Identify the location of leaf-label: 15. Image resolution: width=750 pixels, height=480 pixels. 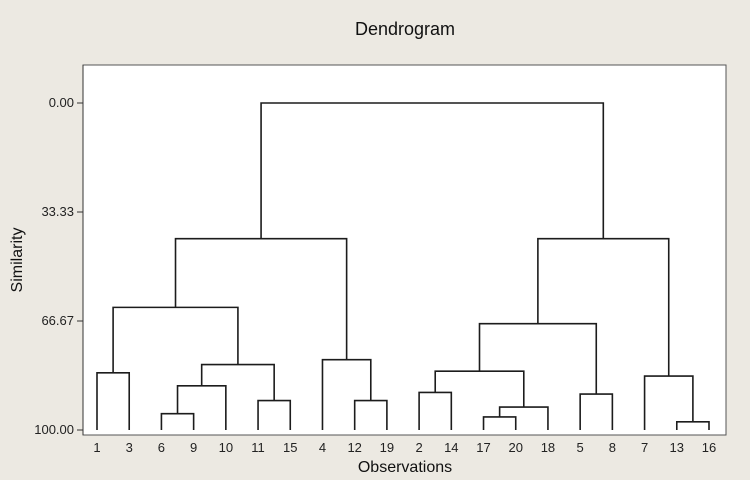
(290, 447).